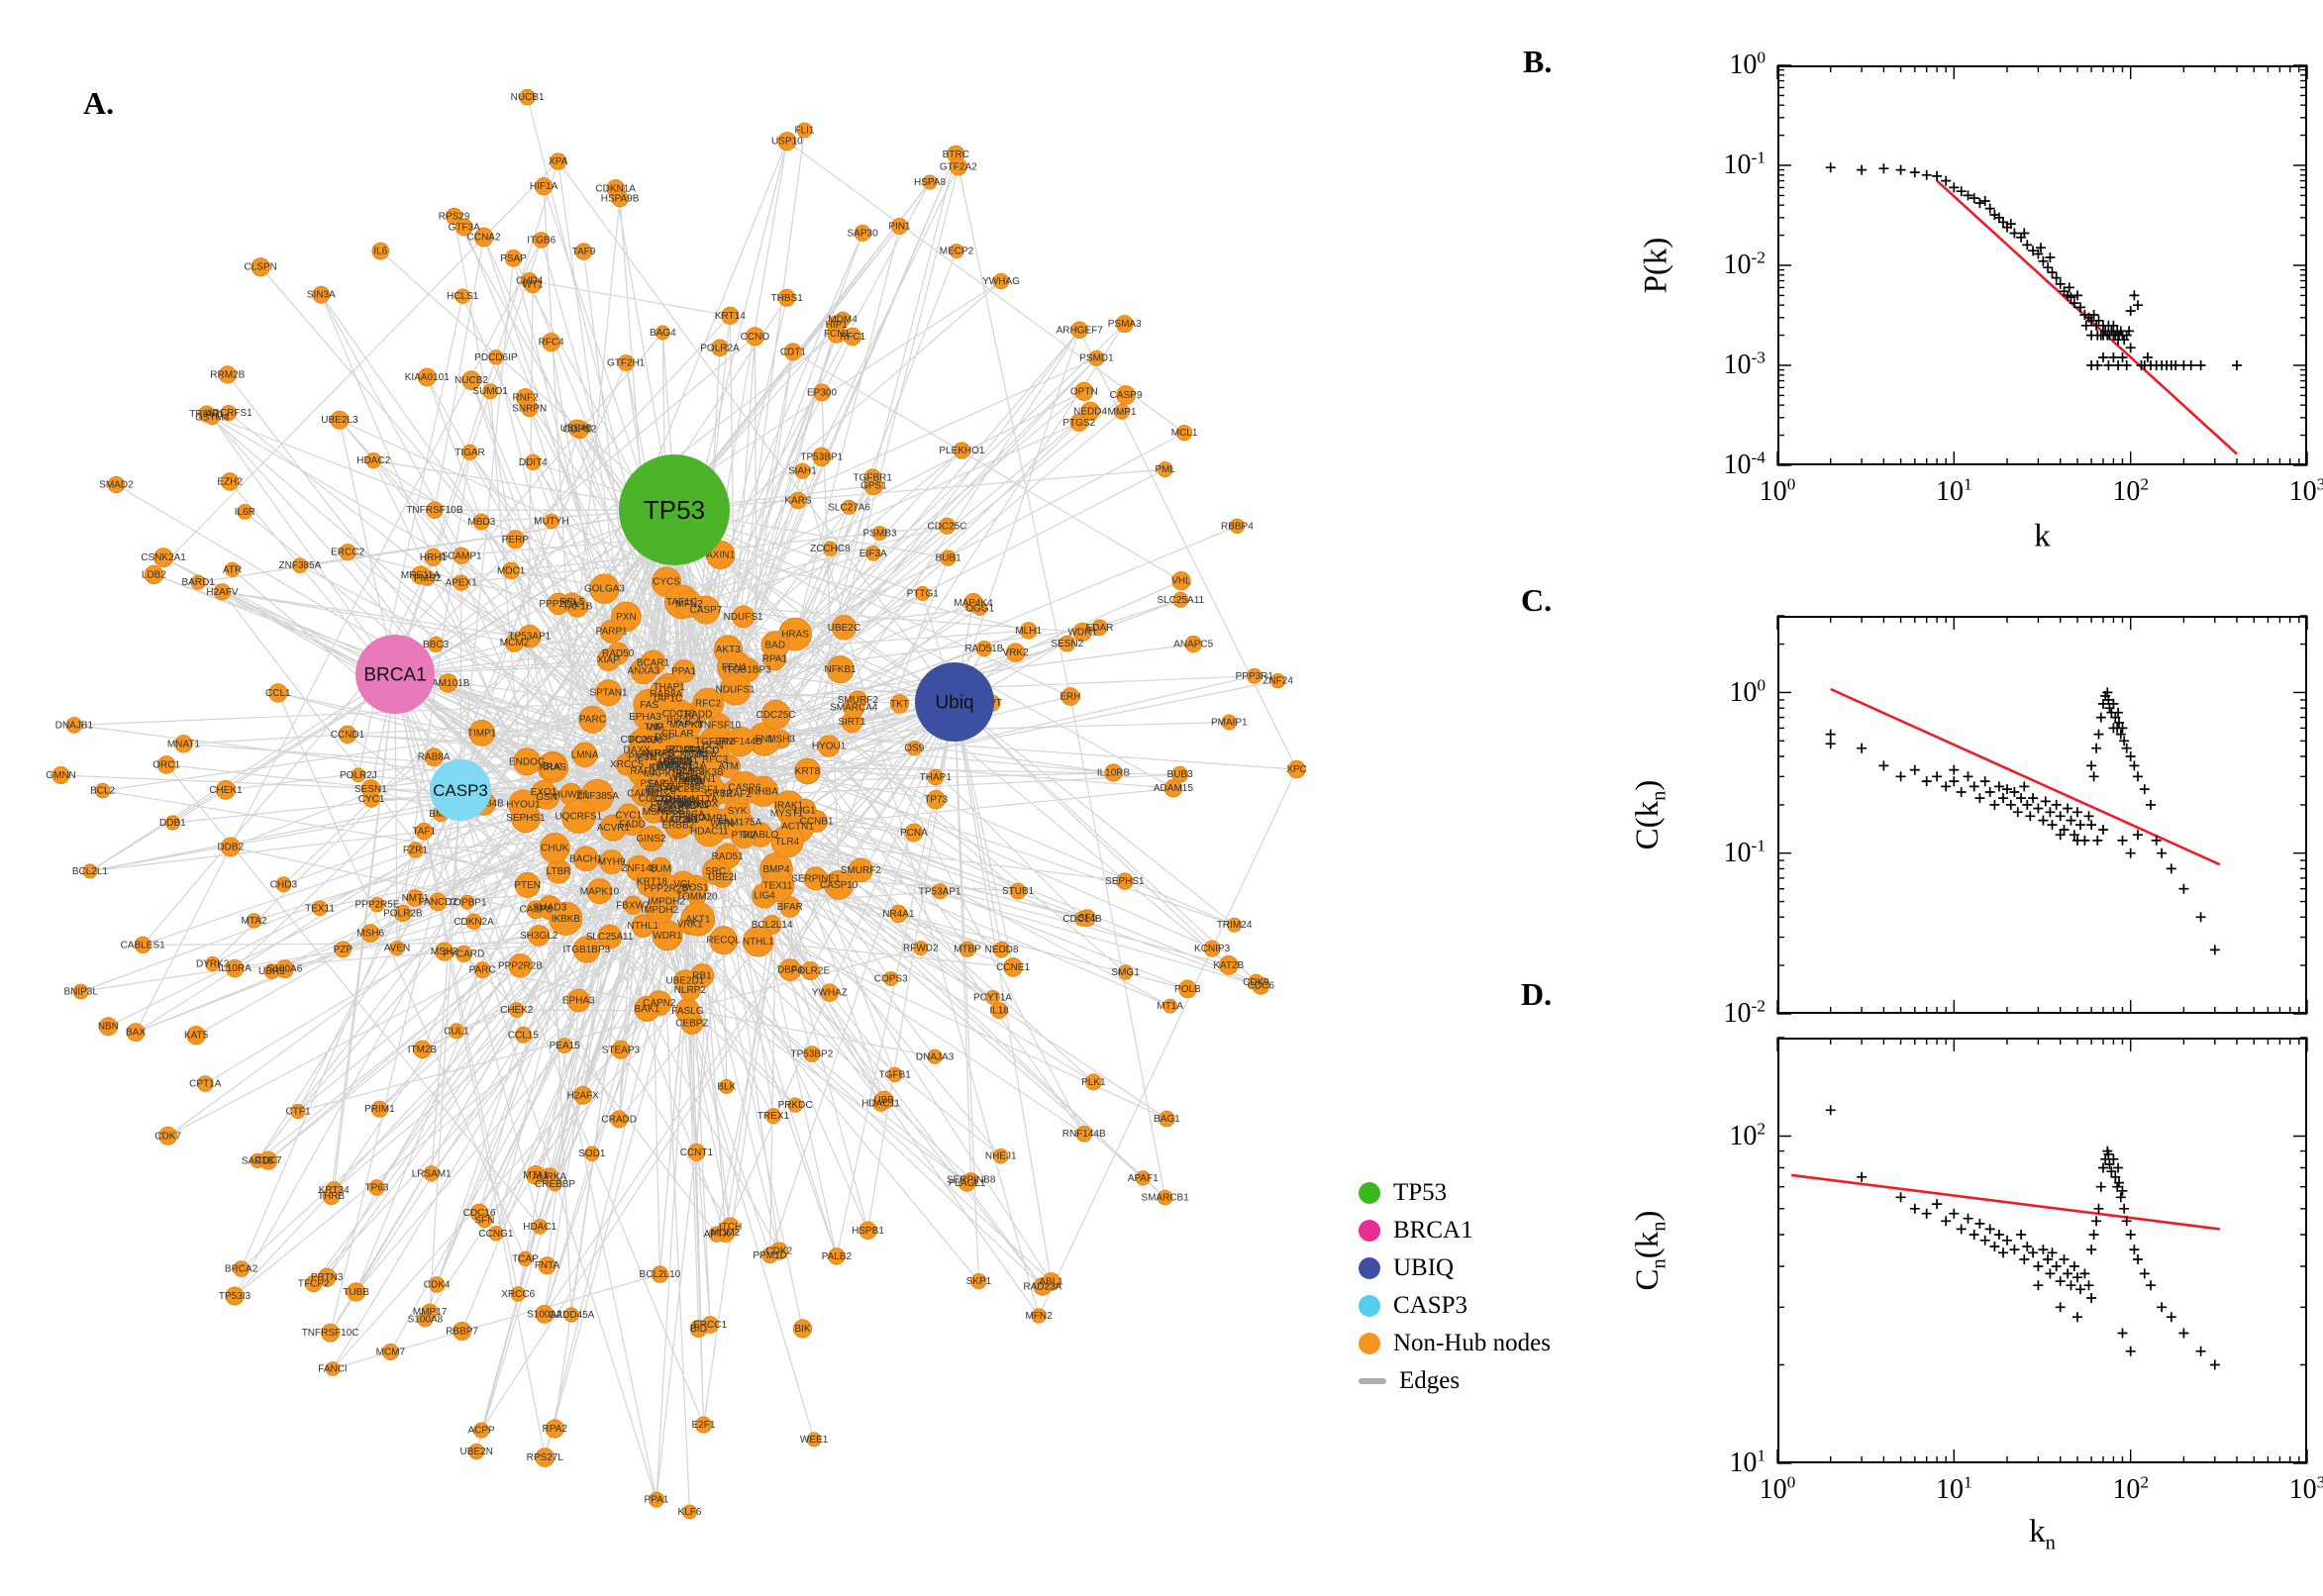  I want to click on gene-label: POLR2J, so click(359, 775).